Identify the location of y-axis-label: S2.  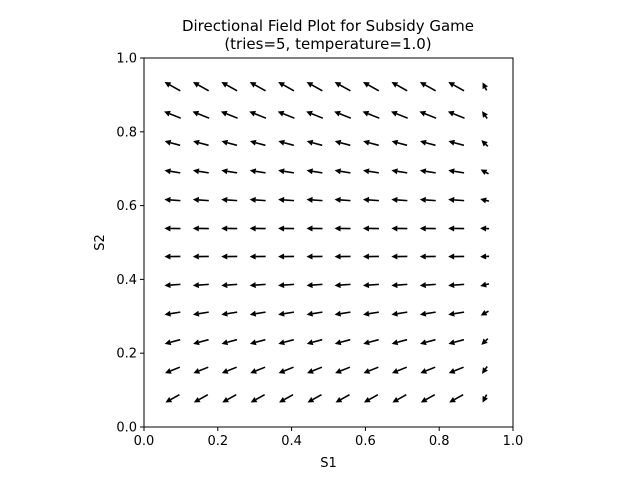
(100, 242).